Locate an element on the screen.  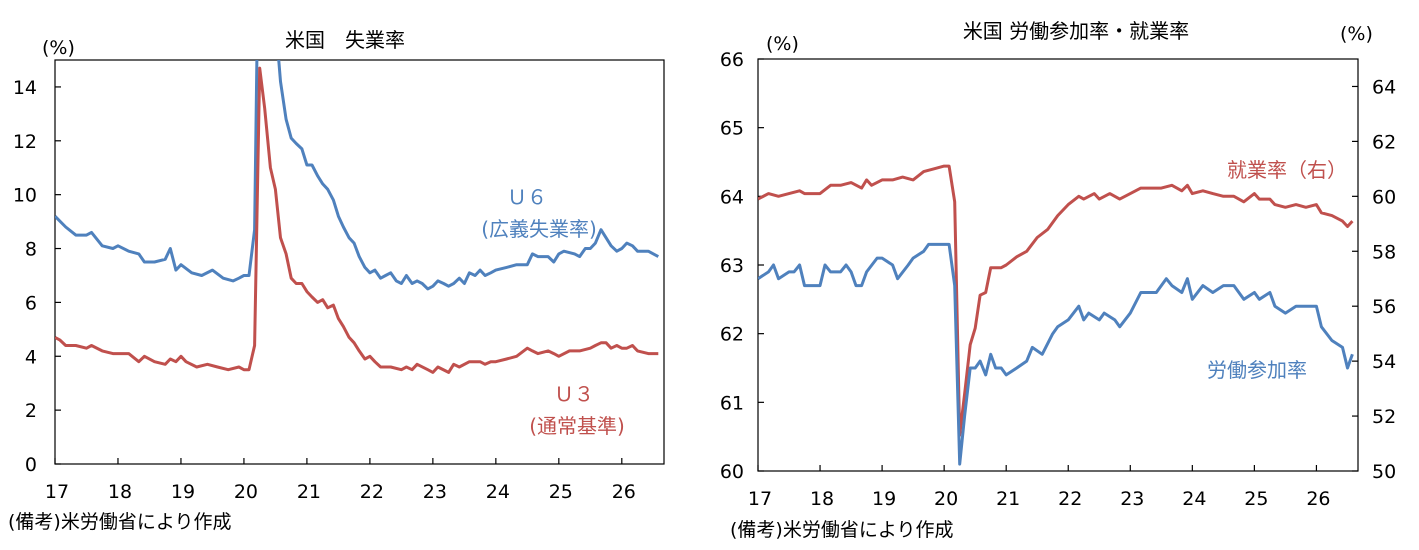
employment-rate-label: 就業率（右） is located at coordinates (1287, 170).